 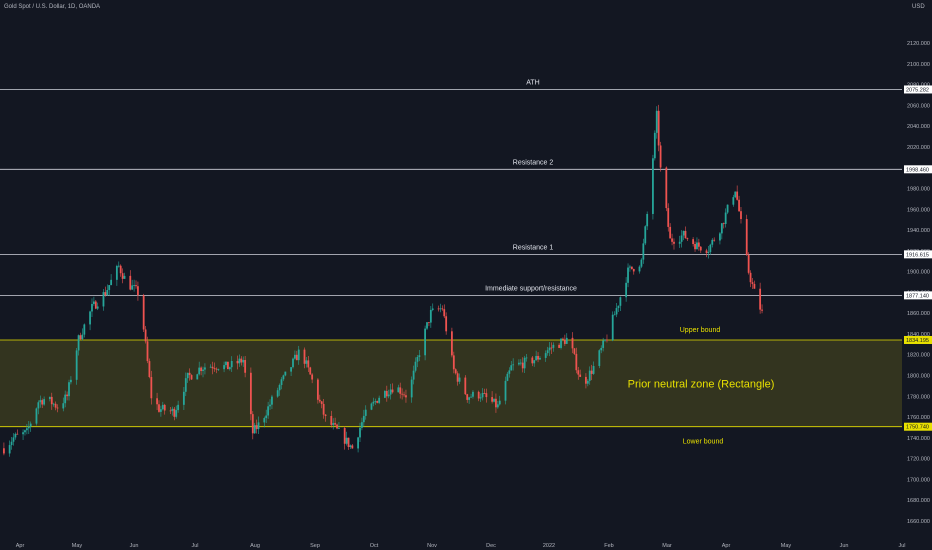 I want to click on x-tick-label: Feb, so click(x=608, y=546).